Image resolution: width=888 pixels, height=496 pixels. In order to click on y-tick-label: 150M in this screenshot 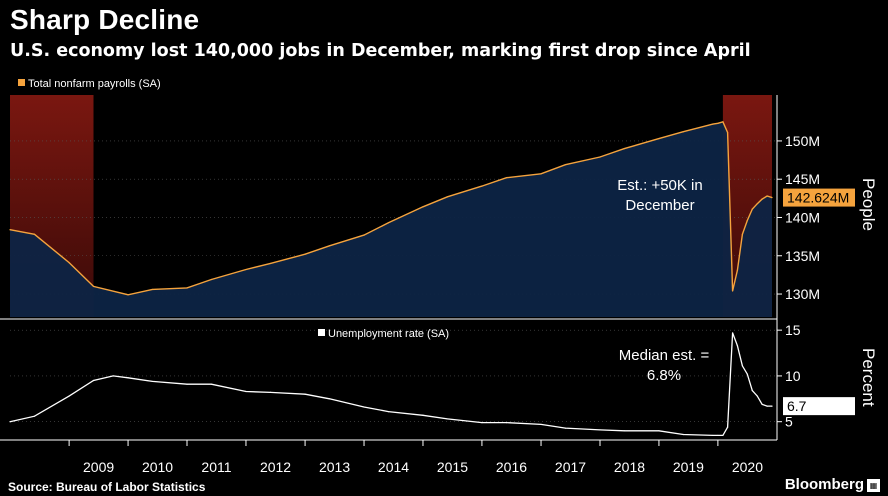, I will do `click(802, 141)`.